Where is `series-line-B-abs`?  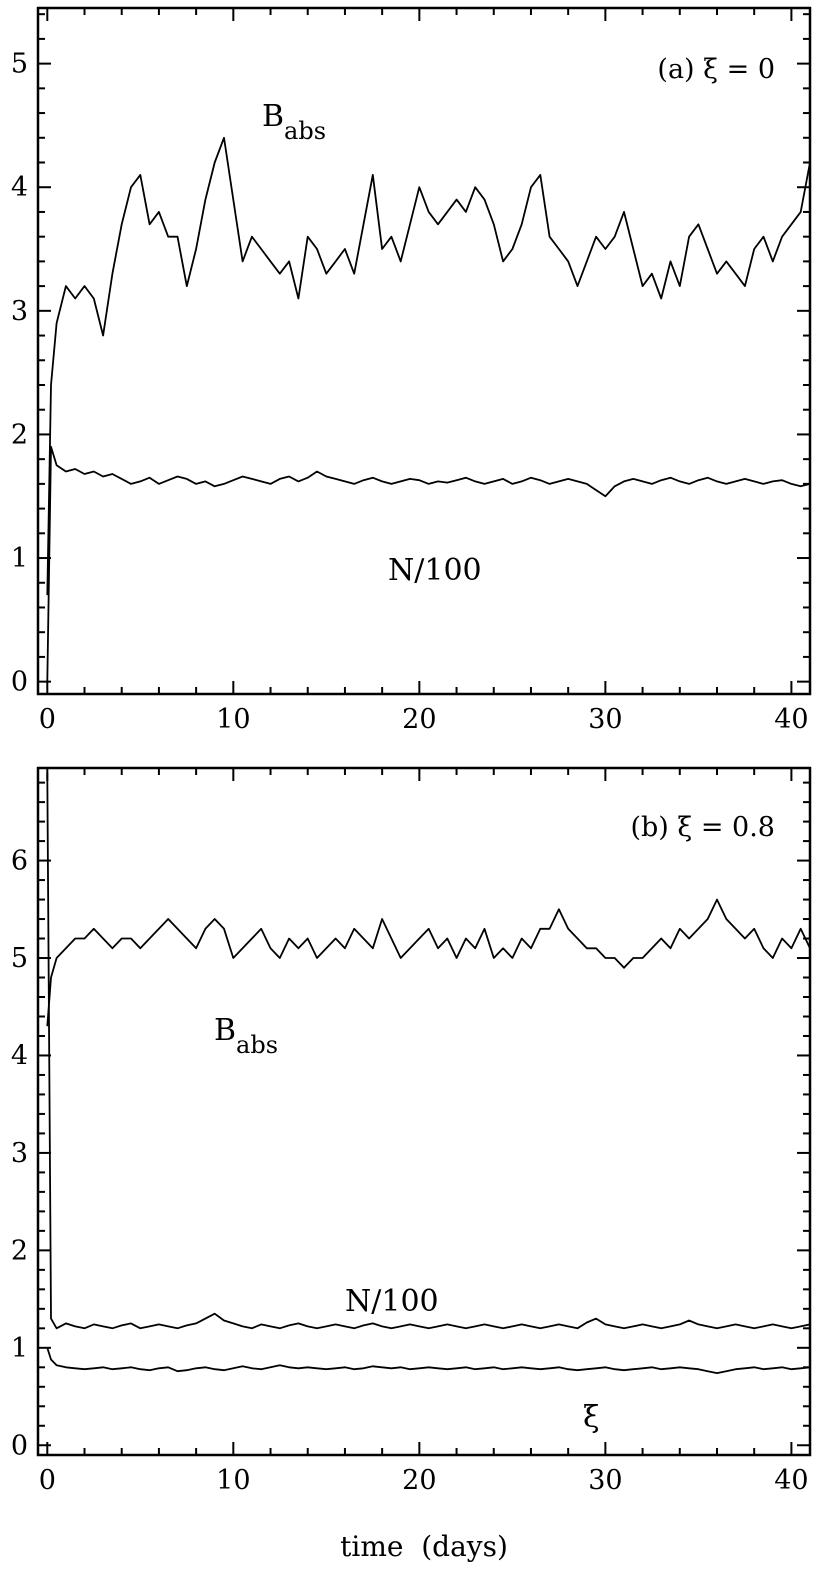 series-line-B-abs is located at coordinates (428, 962).